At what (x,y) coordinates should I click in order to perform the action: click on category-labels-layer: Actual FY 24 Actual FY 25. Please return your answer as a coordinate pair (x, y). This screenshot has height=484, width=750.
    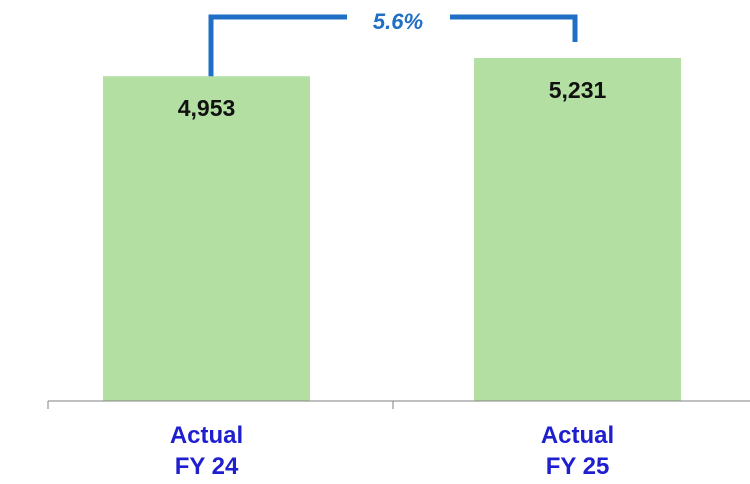
    Looking at the image, I should click on (392, 451).